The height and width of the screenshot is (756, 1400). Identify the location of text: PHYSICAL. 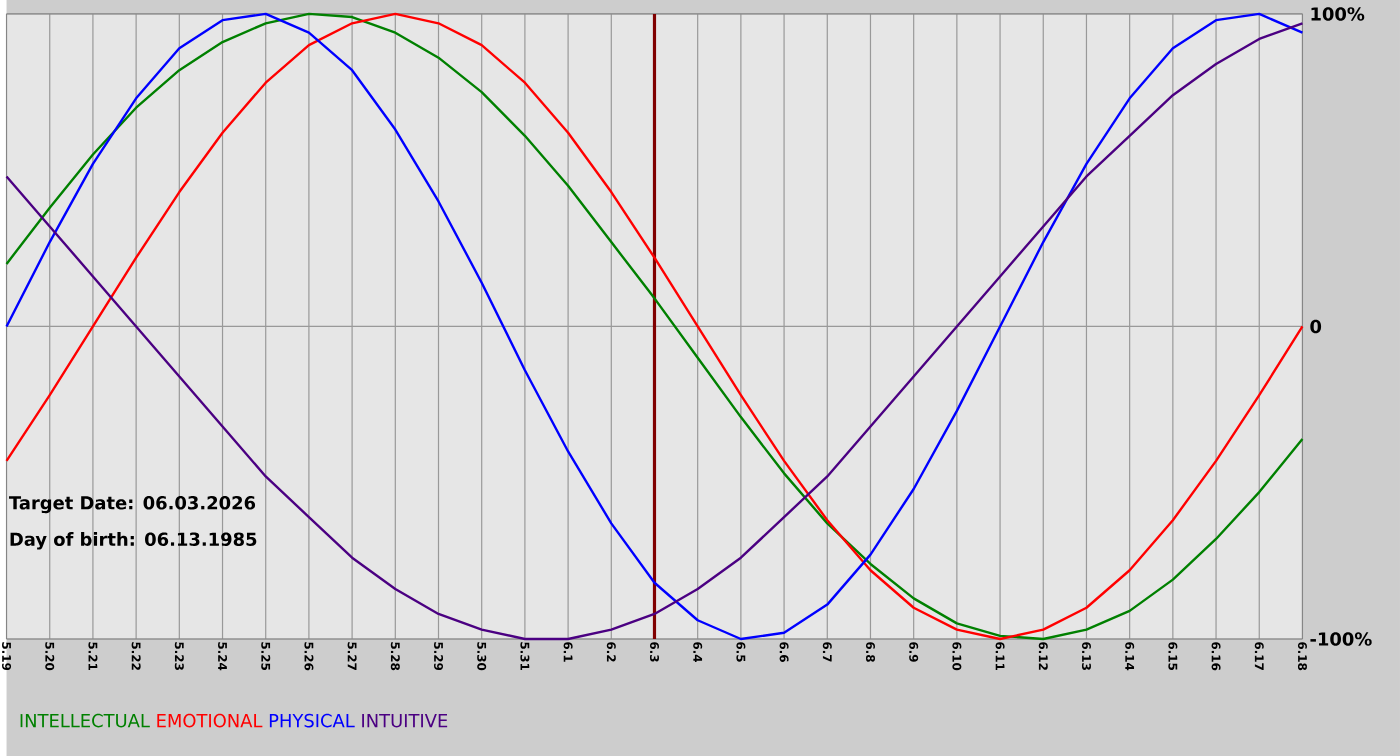
(312, 720).